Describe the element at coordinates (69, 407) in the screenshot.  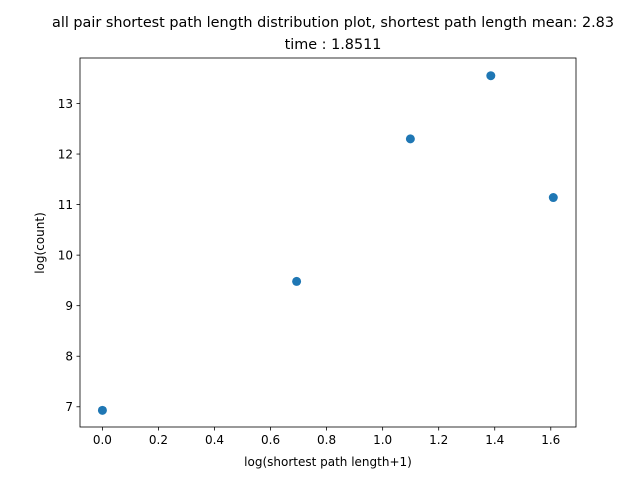
I see `y-tick-label: 7` at that location.